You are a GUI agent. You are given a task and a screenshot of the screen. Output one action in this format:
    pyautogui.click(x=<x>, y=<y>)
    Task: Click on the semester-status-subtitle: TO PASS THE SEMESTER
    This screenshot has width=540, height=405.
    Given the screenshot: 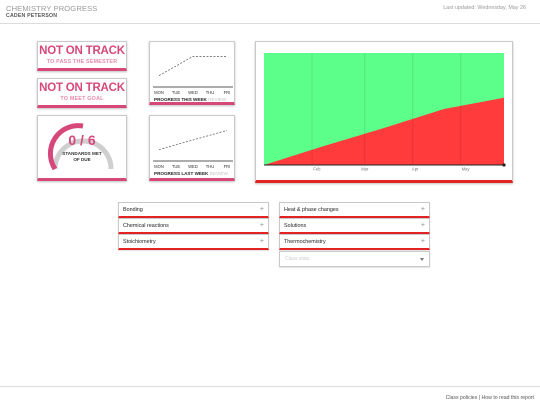 What is the action you would take?
    pyautogui.click(x=82, y=62)
    